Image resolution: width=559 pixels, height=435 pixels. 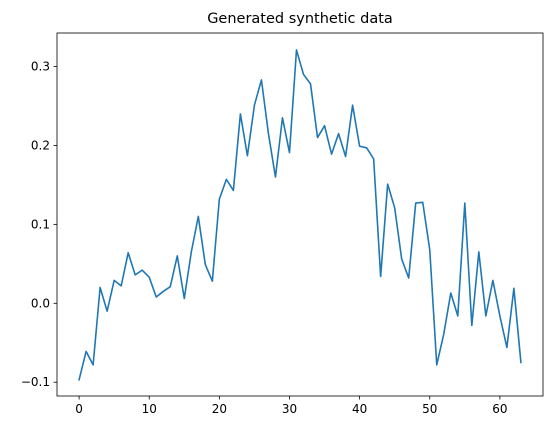 I want to click on y-tick-label: 0.3, so click(x=40, y=67).